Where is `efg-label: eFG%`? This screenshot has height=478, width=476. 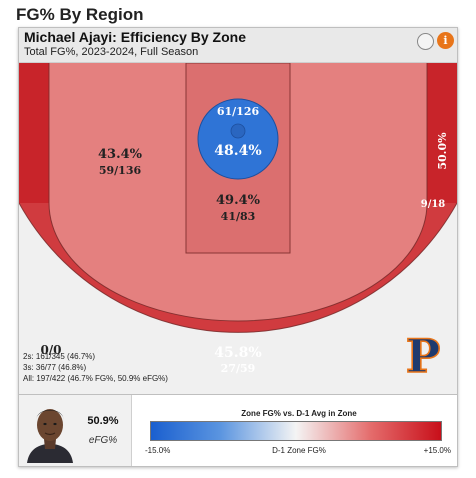
efg-label: eFG% is located at coordinates (103, 440).